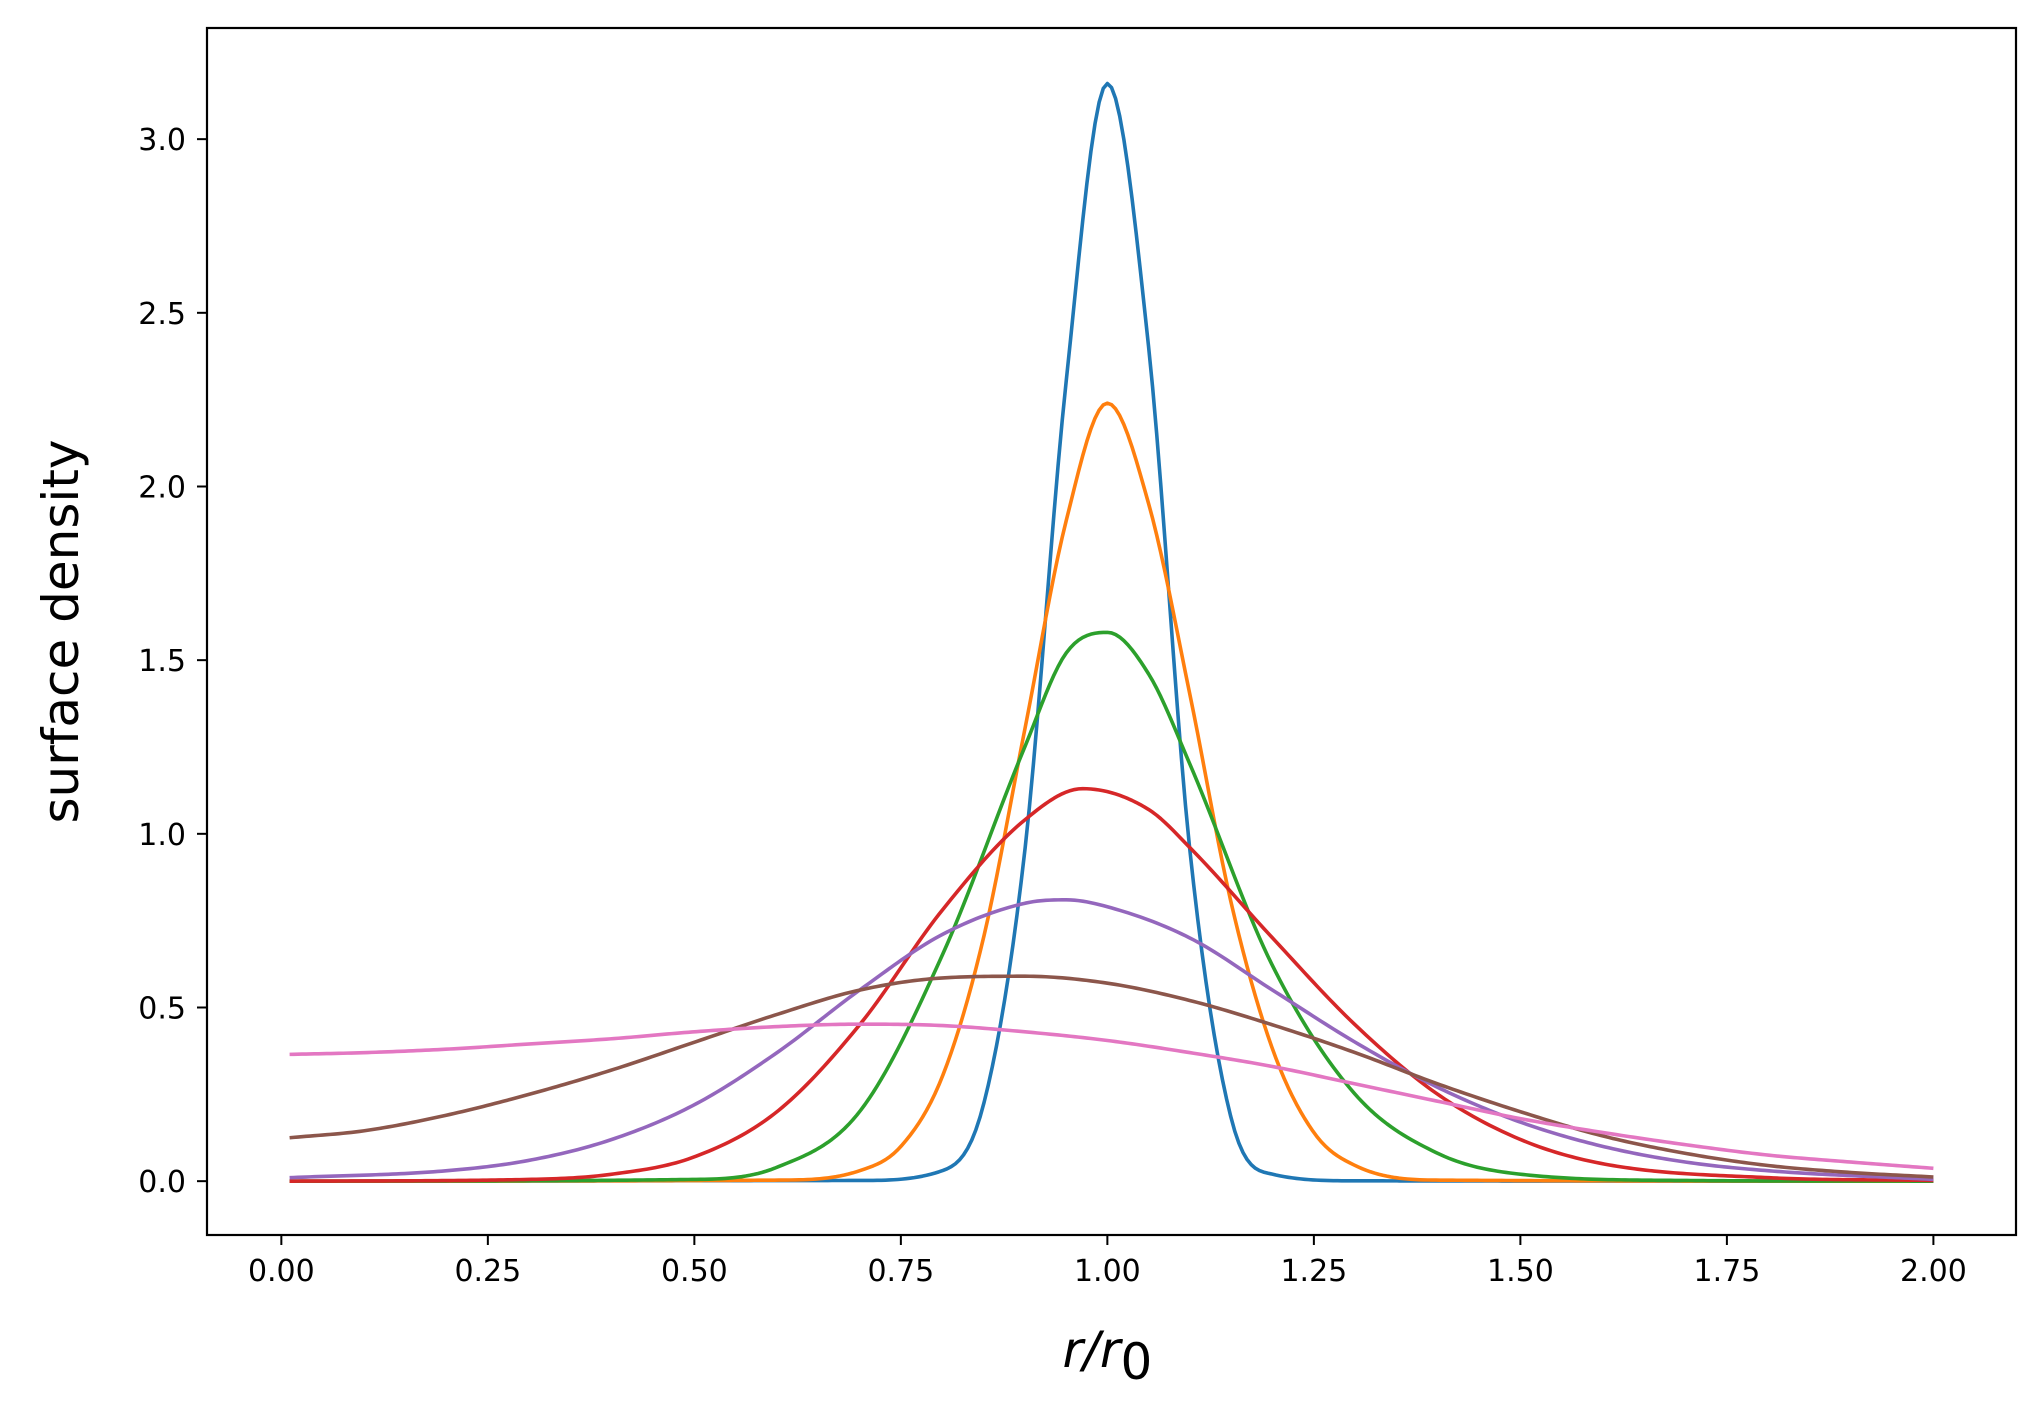  I want to click on y-tick-label: 3.0, so click(162, 140).